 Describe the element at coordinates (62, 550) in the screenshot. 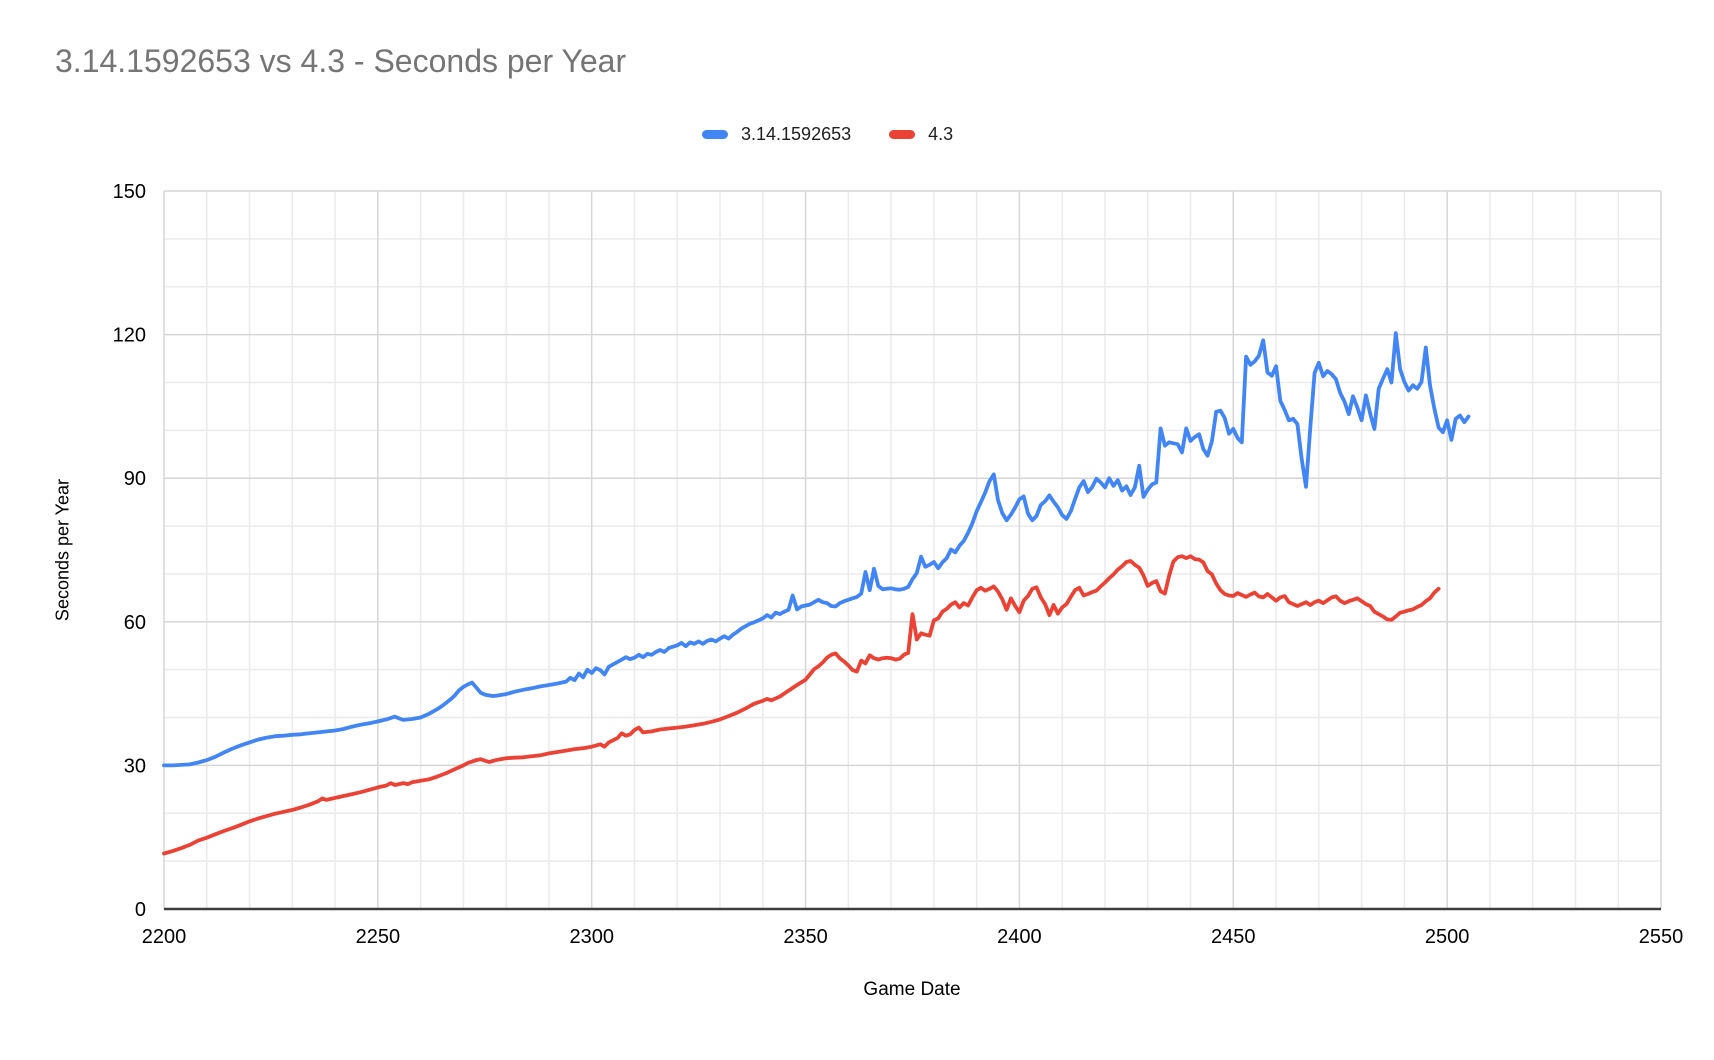

I see `y-axis-title: Seconds per Year` at that location.